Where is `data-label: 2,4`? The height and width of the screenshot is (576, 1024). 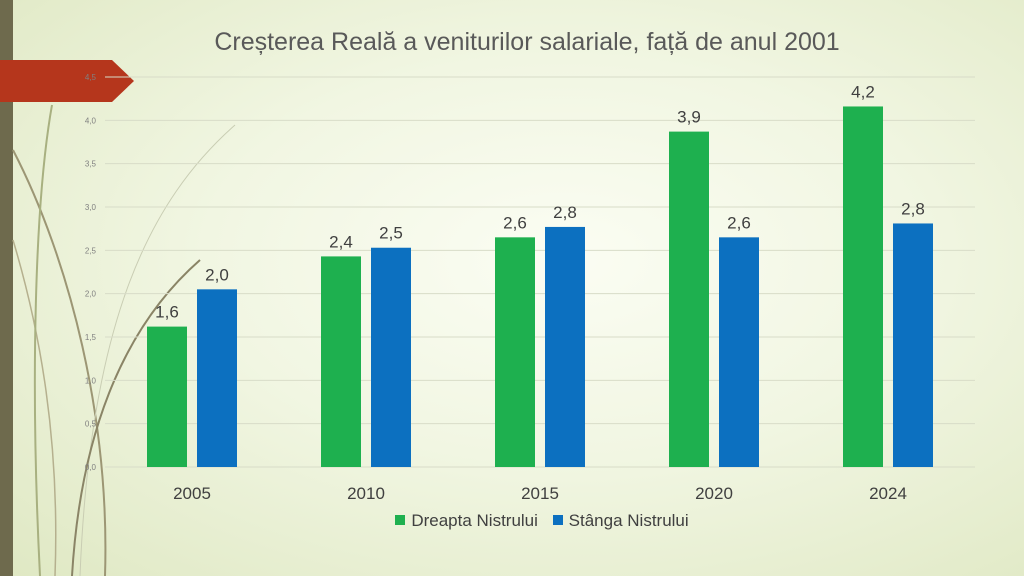 data-label: 2,4 is located at coordinates (341, 241).